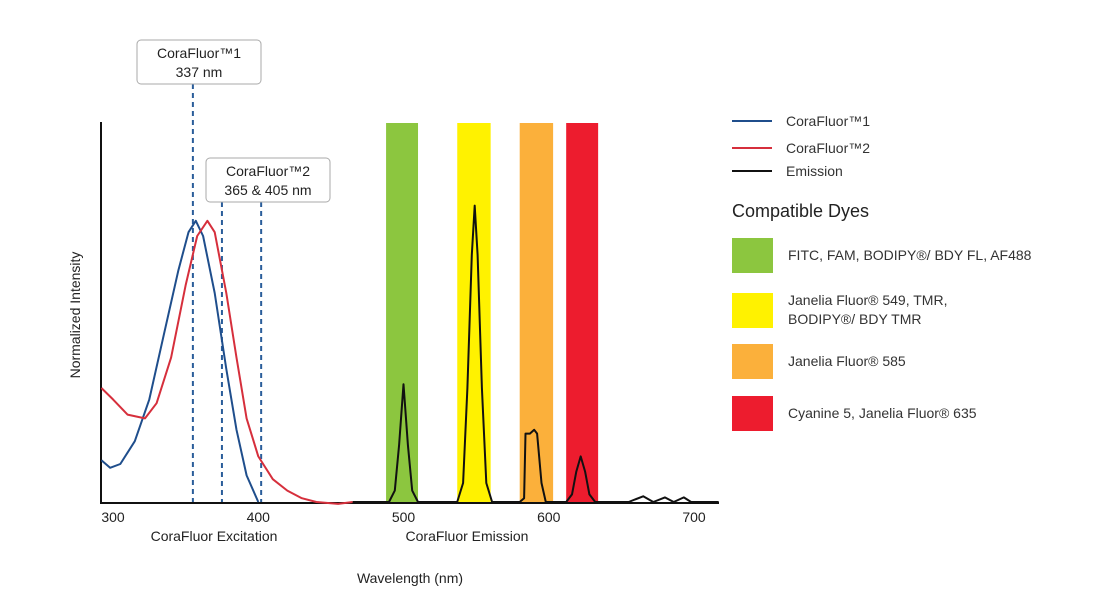 Image resolution: width=1110 pixels, height=612 pixels. Describe the element at coordinates (199, 62) in the screenshot. I see `annotation-corafluor1: CoraFluor™1 337 nm` at that location.